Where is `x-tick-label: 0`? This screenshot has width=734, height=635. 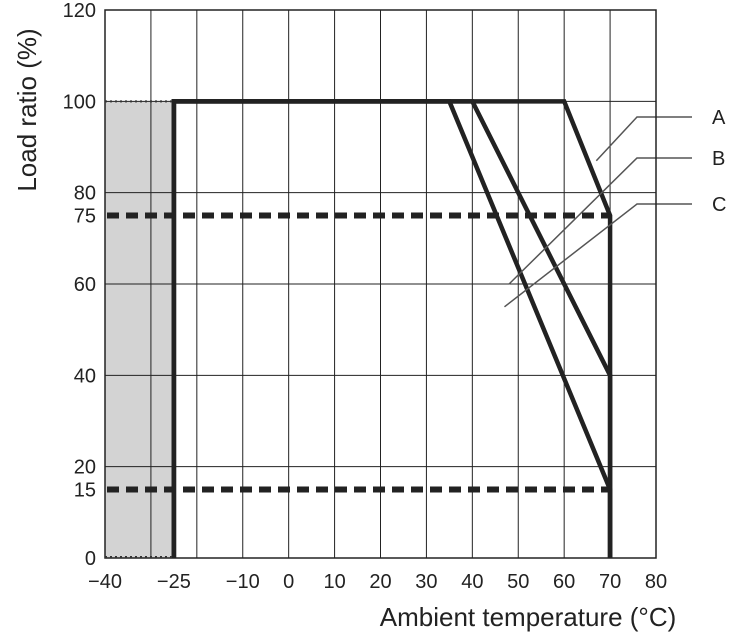
x-tick-label: 0 is located at coordinates (288, 582).